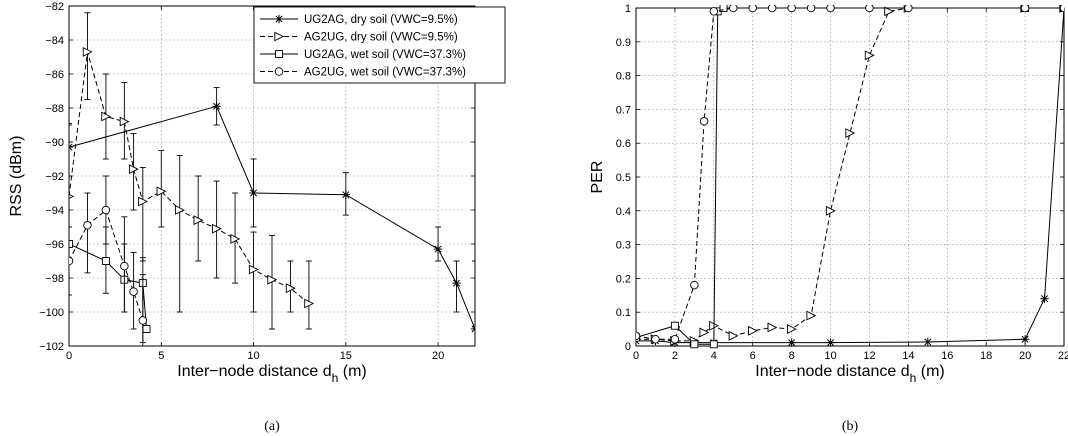  What do you see at coordinates (623, 43) in the screenshot?
I see `y-tick-label: 0.9` at bounding box center [623, 43].